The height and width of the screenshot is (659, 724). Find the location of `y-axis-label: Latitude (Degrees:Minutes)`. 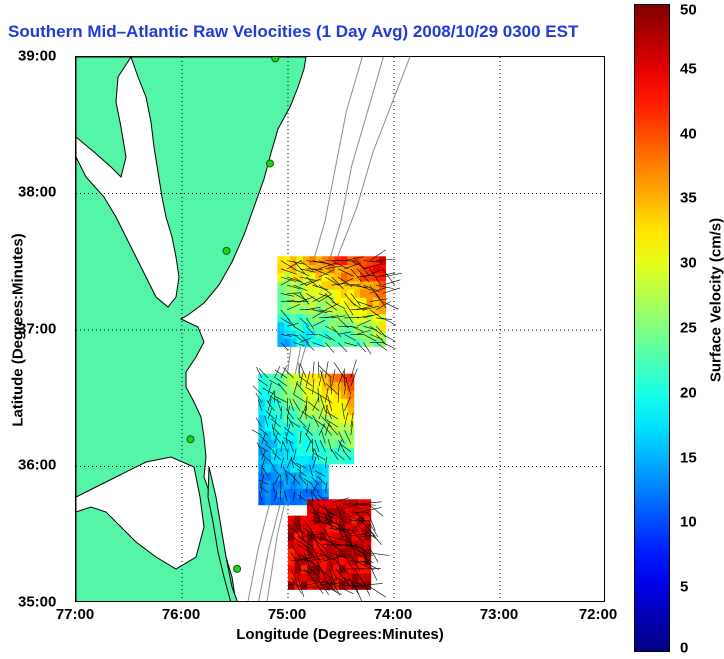

y-axis-label: Latitude (Degrees:Minutes) is located at coordinates (18, 330).